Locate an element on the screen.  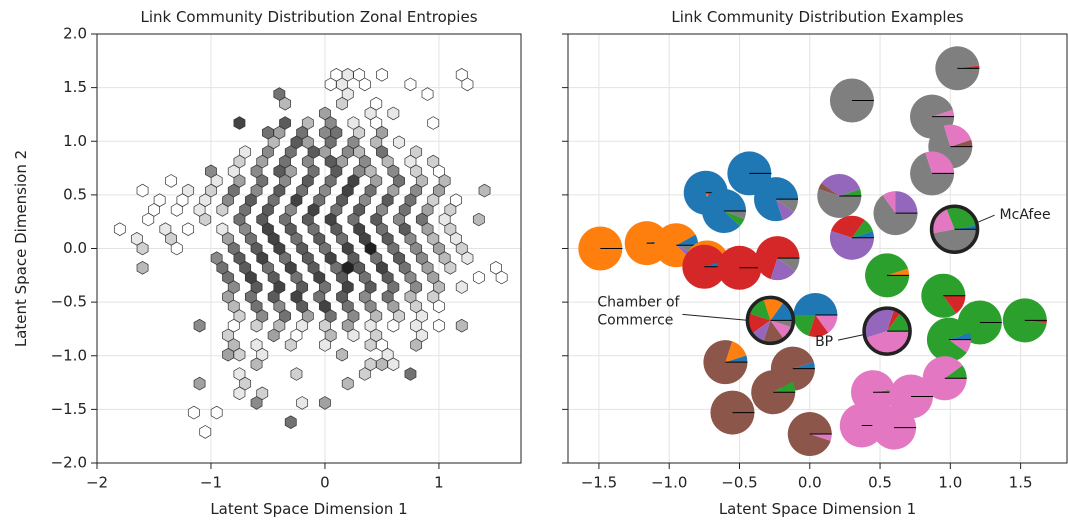
x-tick-label: 0.5 is located at coordinates (880, 483).